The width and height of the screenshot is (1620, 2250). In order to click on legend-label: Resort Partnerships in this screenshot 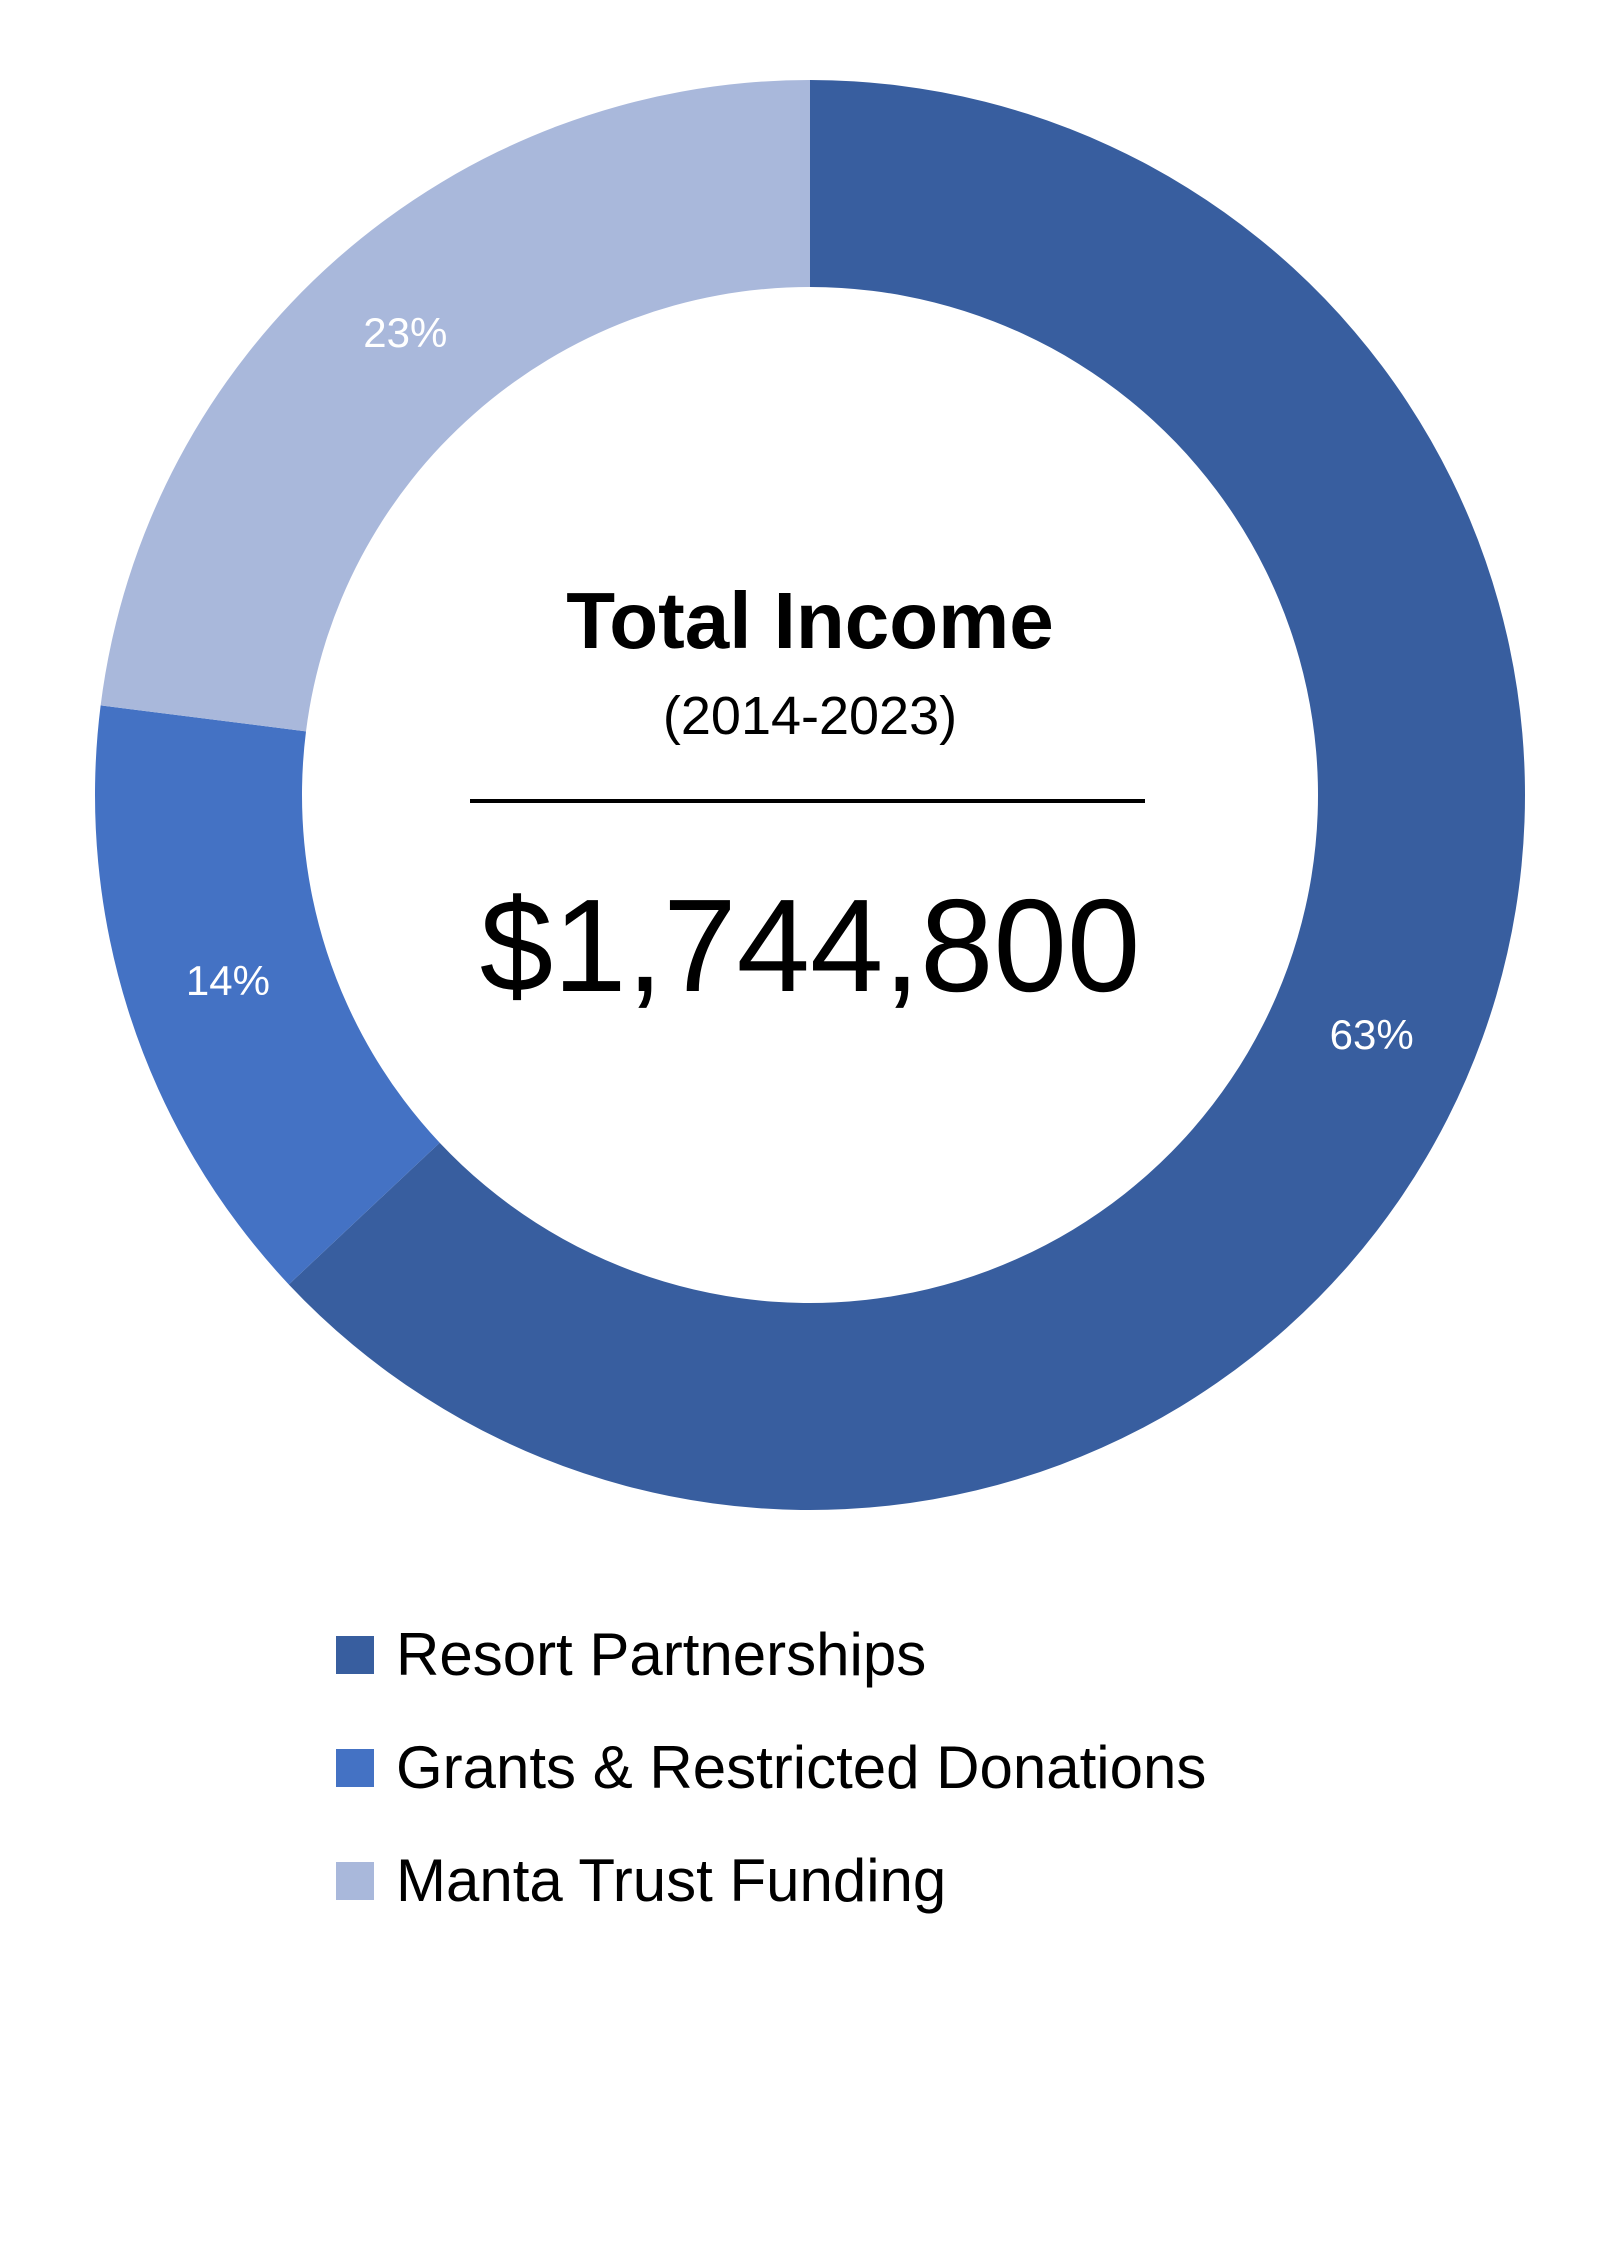, I will do `click(661, 1654)`.